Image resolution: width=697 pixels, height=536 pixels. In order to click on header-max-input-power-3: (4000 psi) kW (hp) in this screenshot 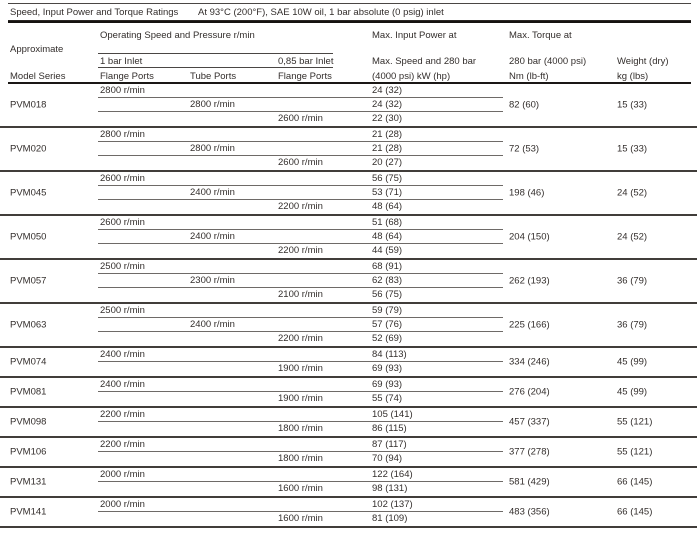, I will do `click(411, 76)`.